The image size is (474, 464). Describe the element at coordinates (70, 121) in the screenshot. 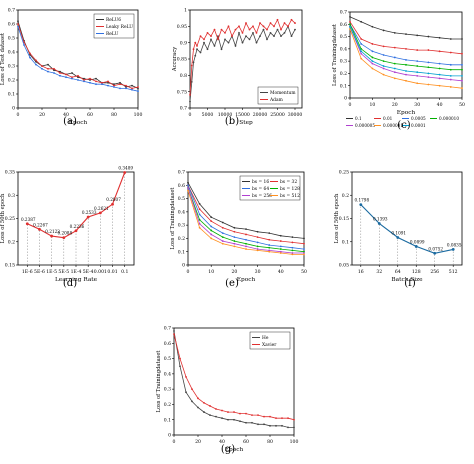

I see `panel-label: (a)` at that location.